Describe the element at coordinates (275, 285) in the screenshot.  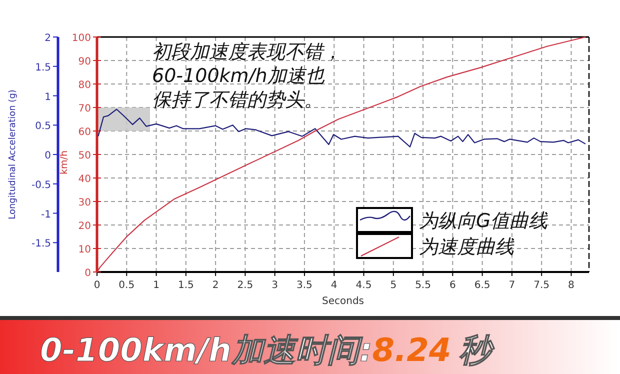
I see `x-tick-label: 3` at that location.